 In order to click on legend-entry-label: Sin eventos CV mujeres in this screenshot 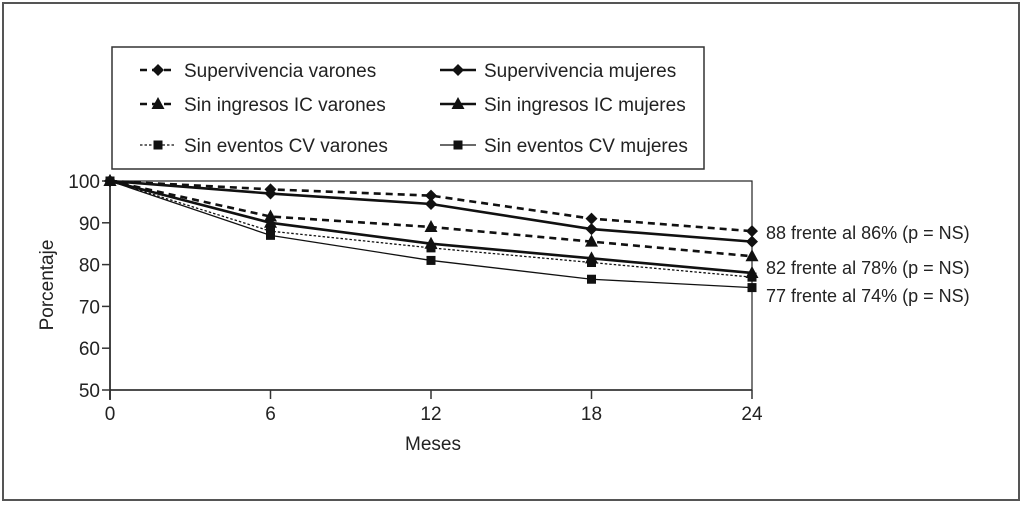, I will do `click(586, 146)`.